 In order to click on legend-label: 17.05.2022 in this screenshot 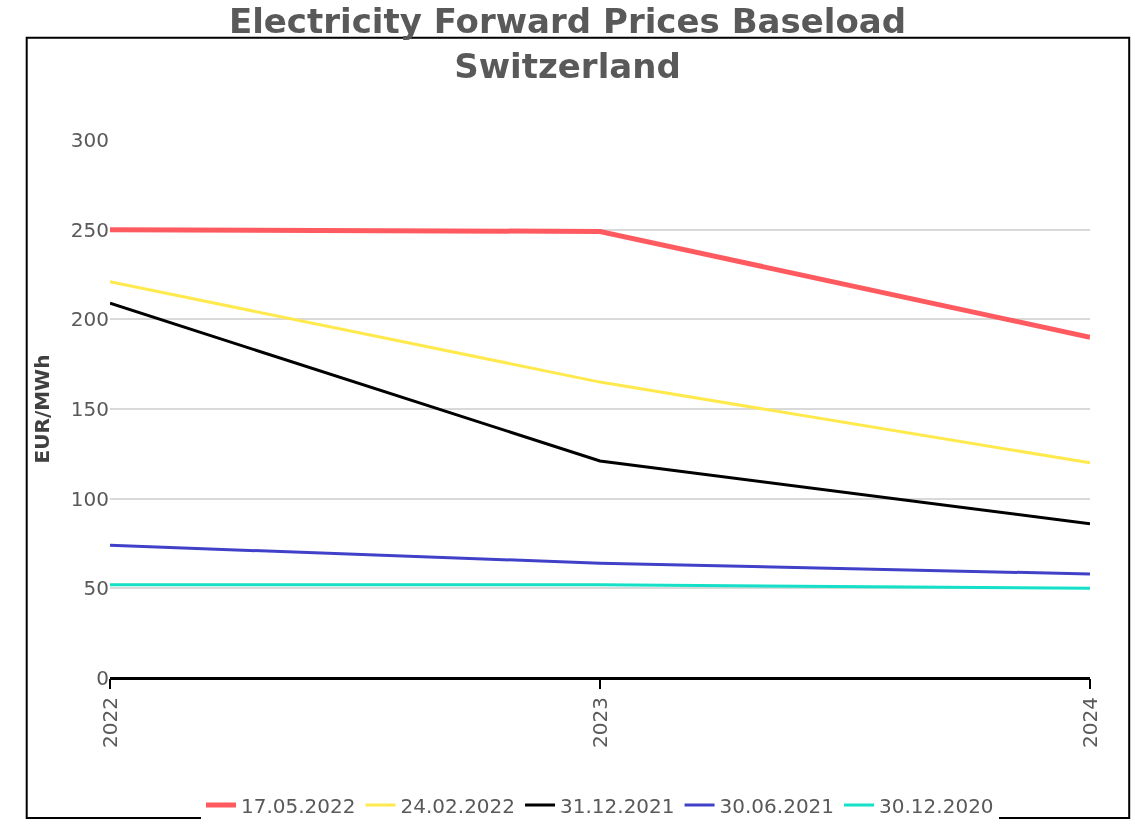, I will do `click(298, 805)`.